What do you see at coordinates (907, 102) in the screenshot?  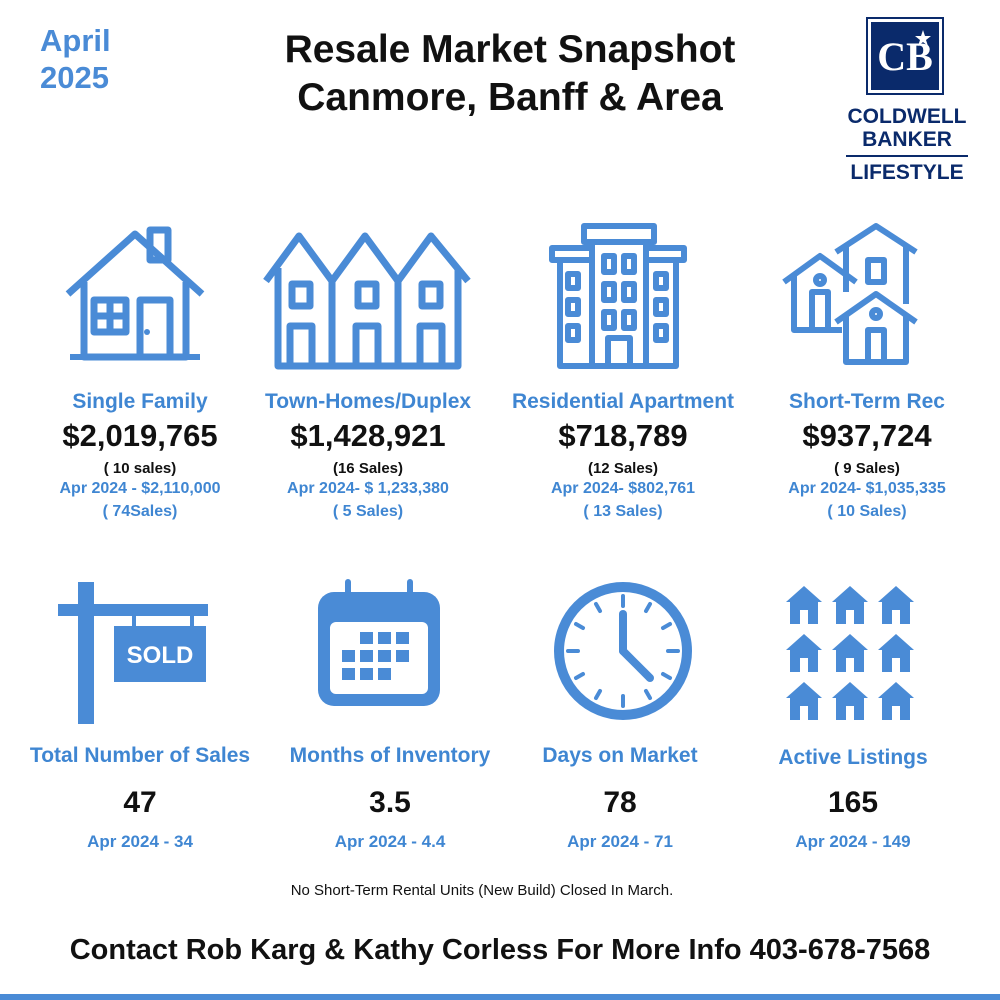 I see `coldwell-banker-logo: CB COLDWELL BANKER LIFESTYLE` at bounding box center [907, 102].